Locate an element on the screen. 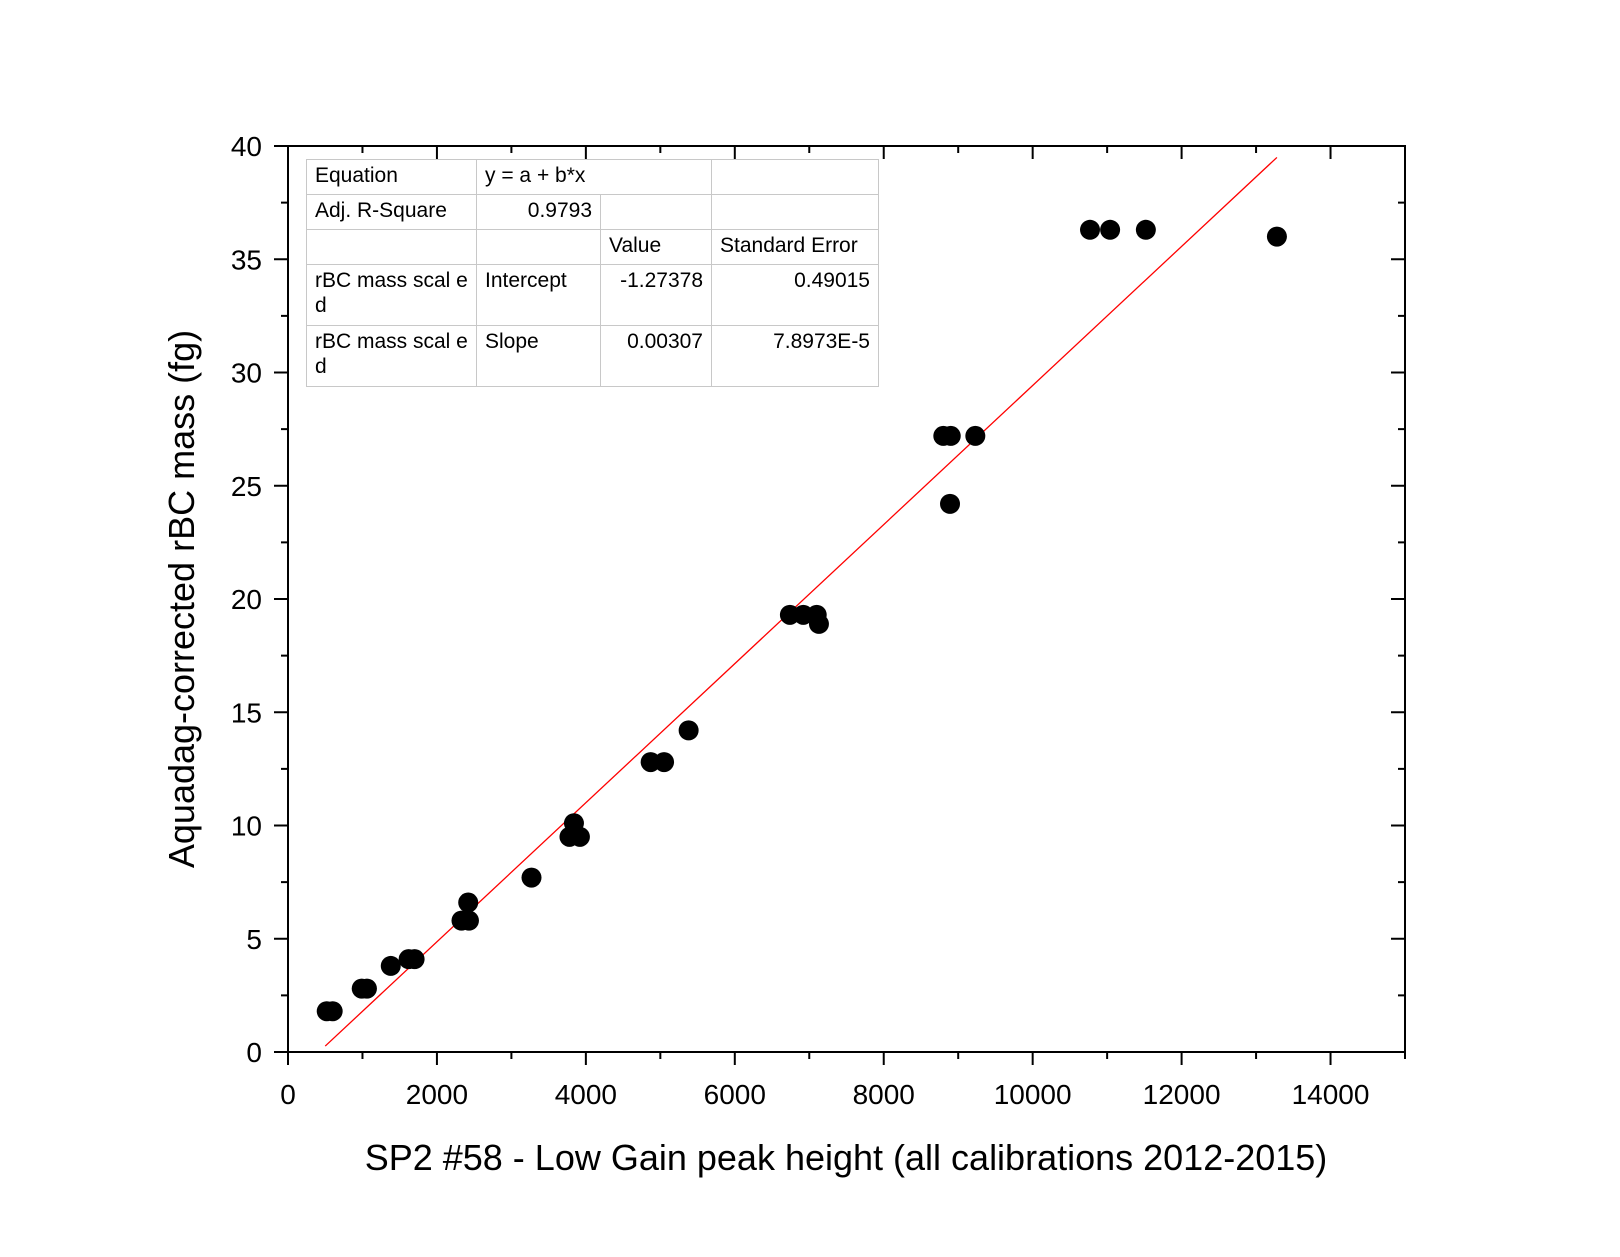 Image resolution: width=1620 pixels, height=1257 pixels. y-tick-label: 35 is located at coordinates (246, 259).